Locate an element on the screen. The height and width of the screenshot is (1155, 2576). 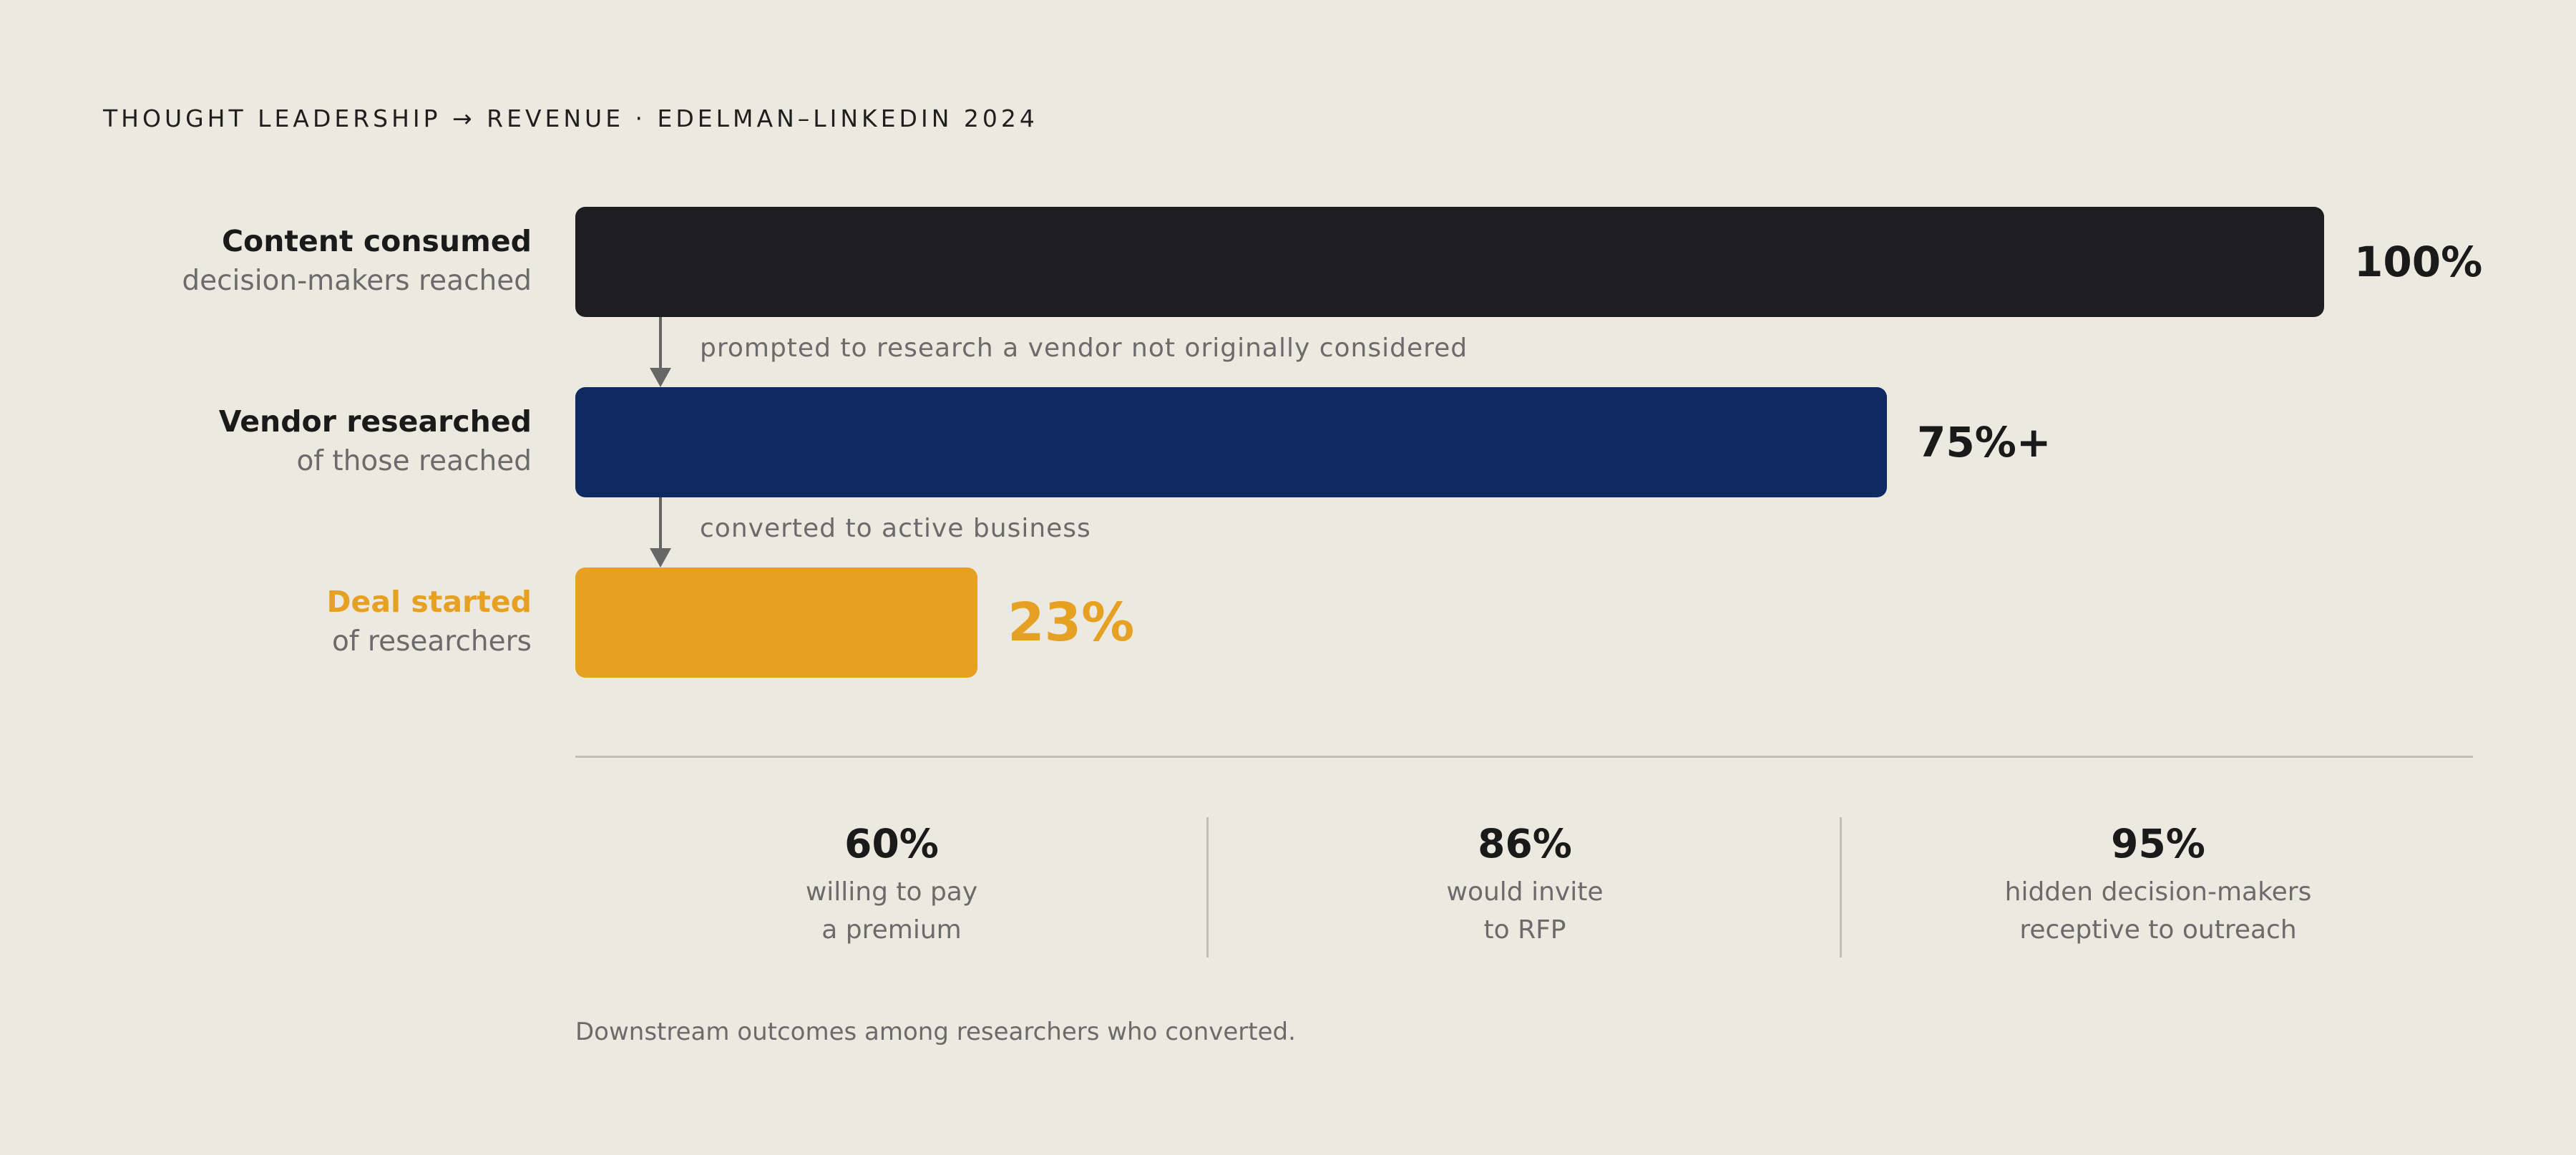
row-title: Vendor researched is located at coordinates (375, 422).